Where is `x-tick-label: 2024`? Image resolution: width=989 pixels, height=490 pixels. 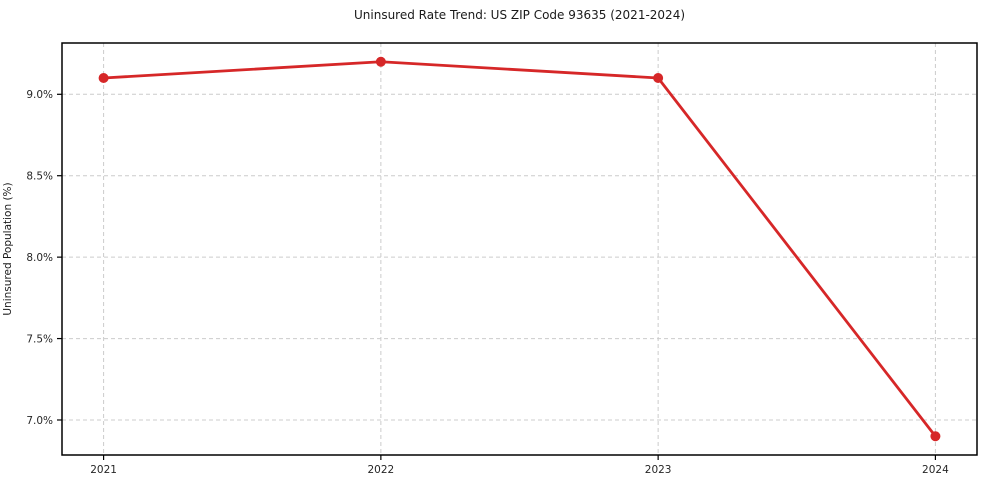
x-tick-label: 2024 is located at coordinates (935, 470).